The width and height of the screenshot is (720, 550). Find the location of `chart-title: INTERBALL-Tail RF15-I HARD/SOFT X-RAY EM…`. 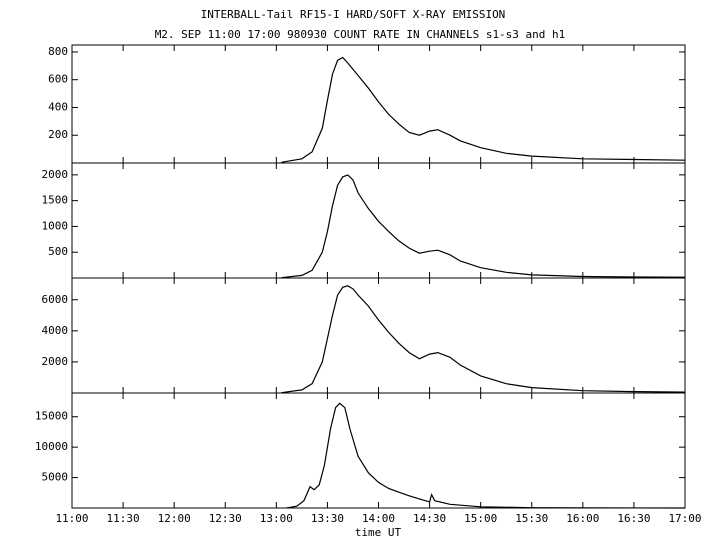

chart-title: INTERBALL-Tail RF15-I HARD/SOFT X-RAY EM… is located at coordinates (353, 14).